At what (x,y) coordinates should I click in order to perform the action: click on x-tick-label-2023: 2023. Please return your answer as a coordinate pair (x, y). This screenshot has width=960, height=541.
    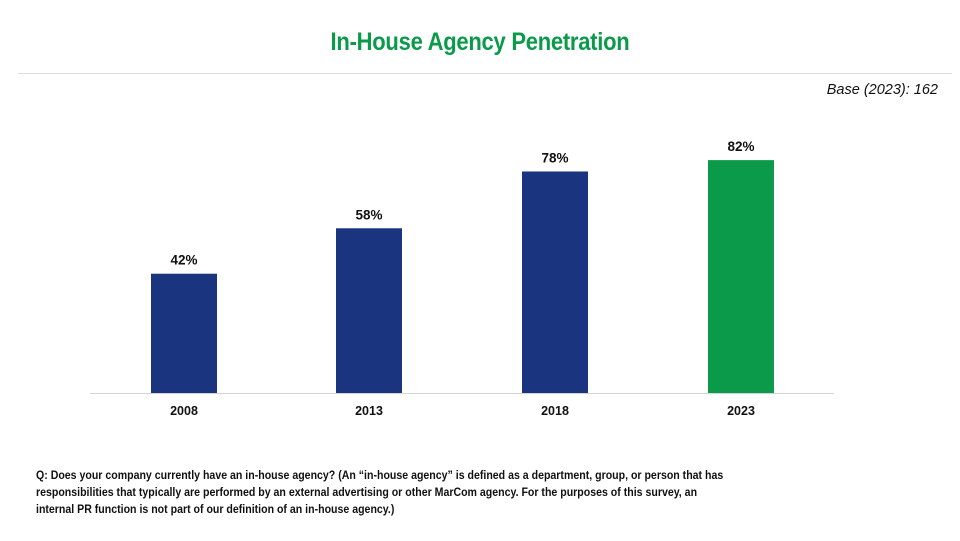
    Looking at the image, I should click on (741, 411).